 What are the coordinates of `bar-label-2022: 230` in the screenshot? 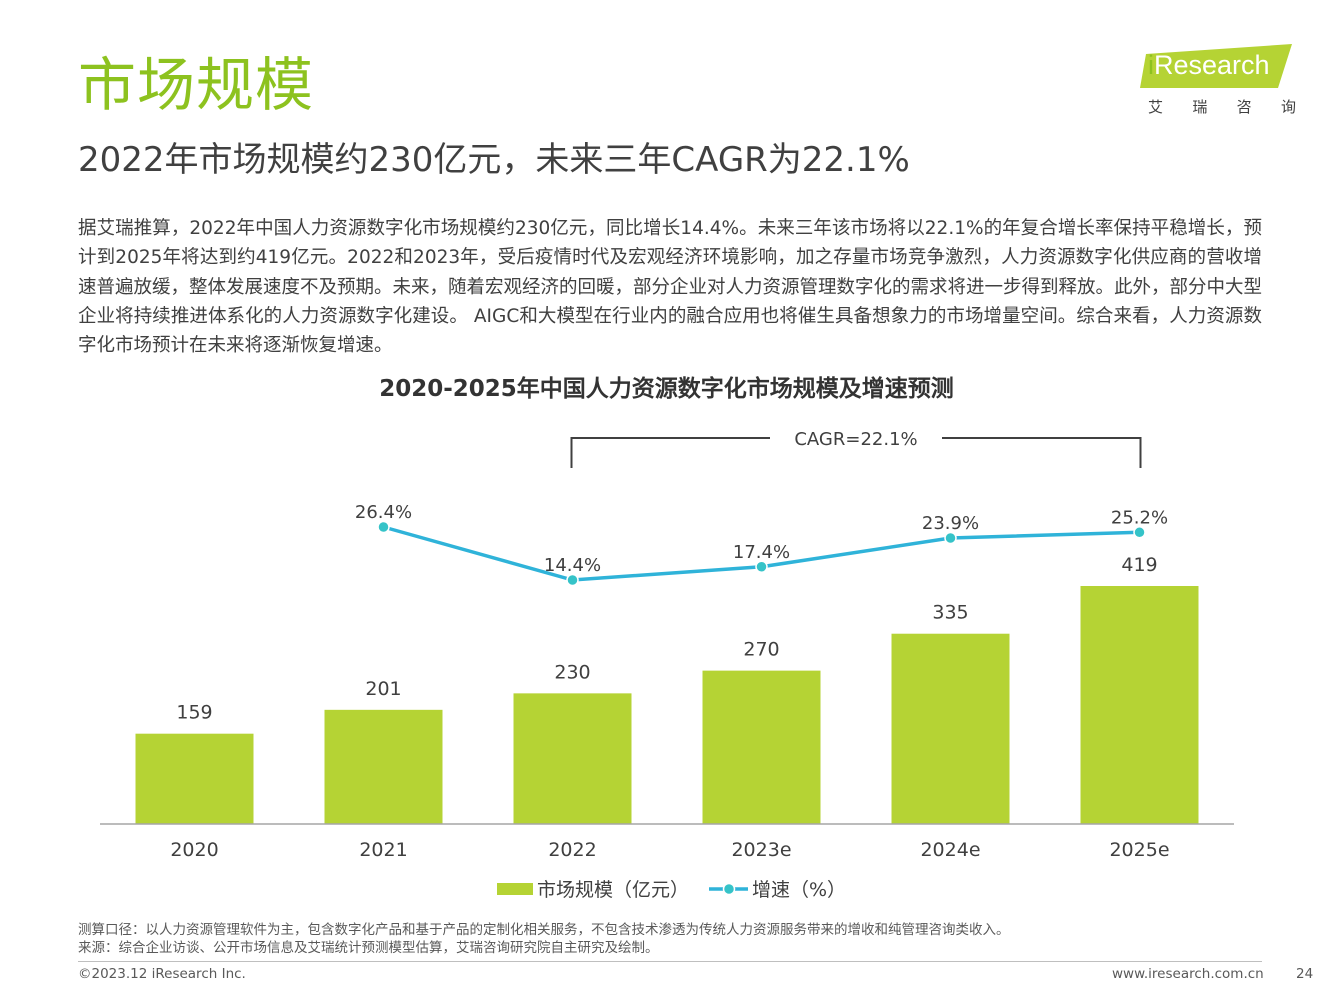 It's located at (572, 672).